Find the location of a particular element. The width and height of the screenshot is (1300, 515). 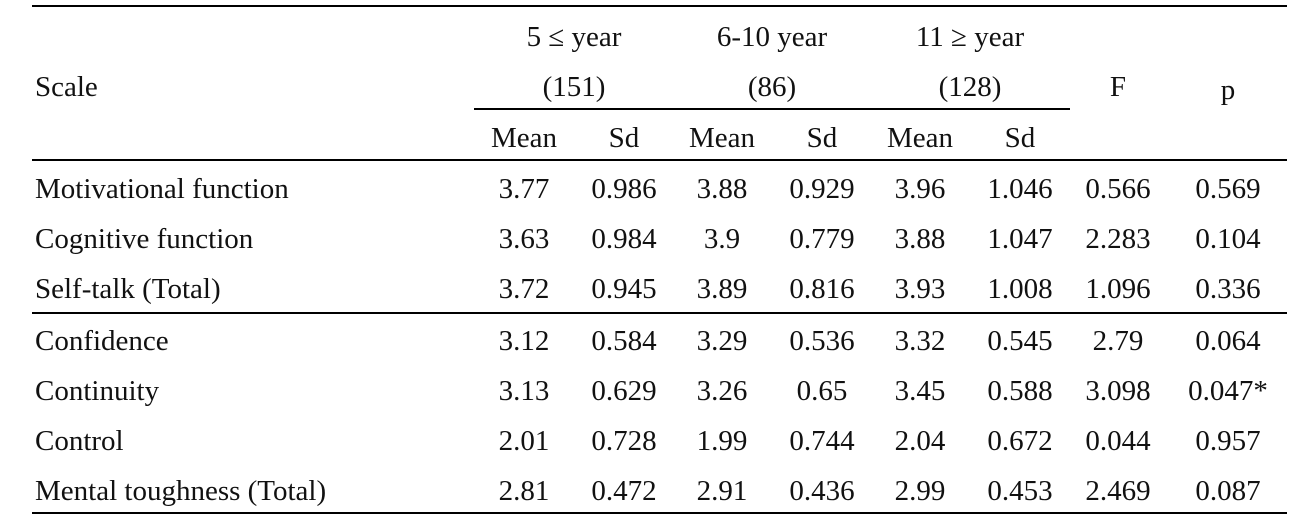

header-group-2-n: (86) is located at coordinates (772, 87).